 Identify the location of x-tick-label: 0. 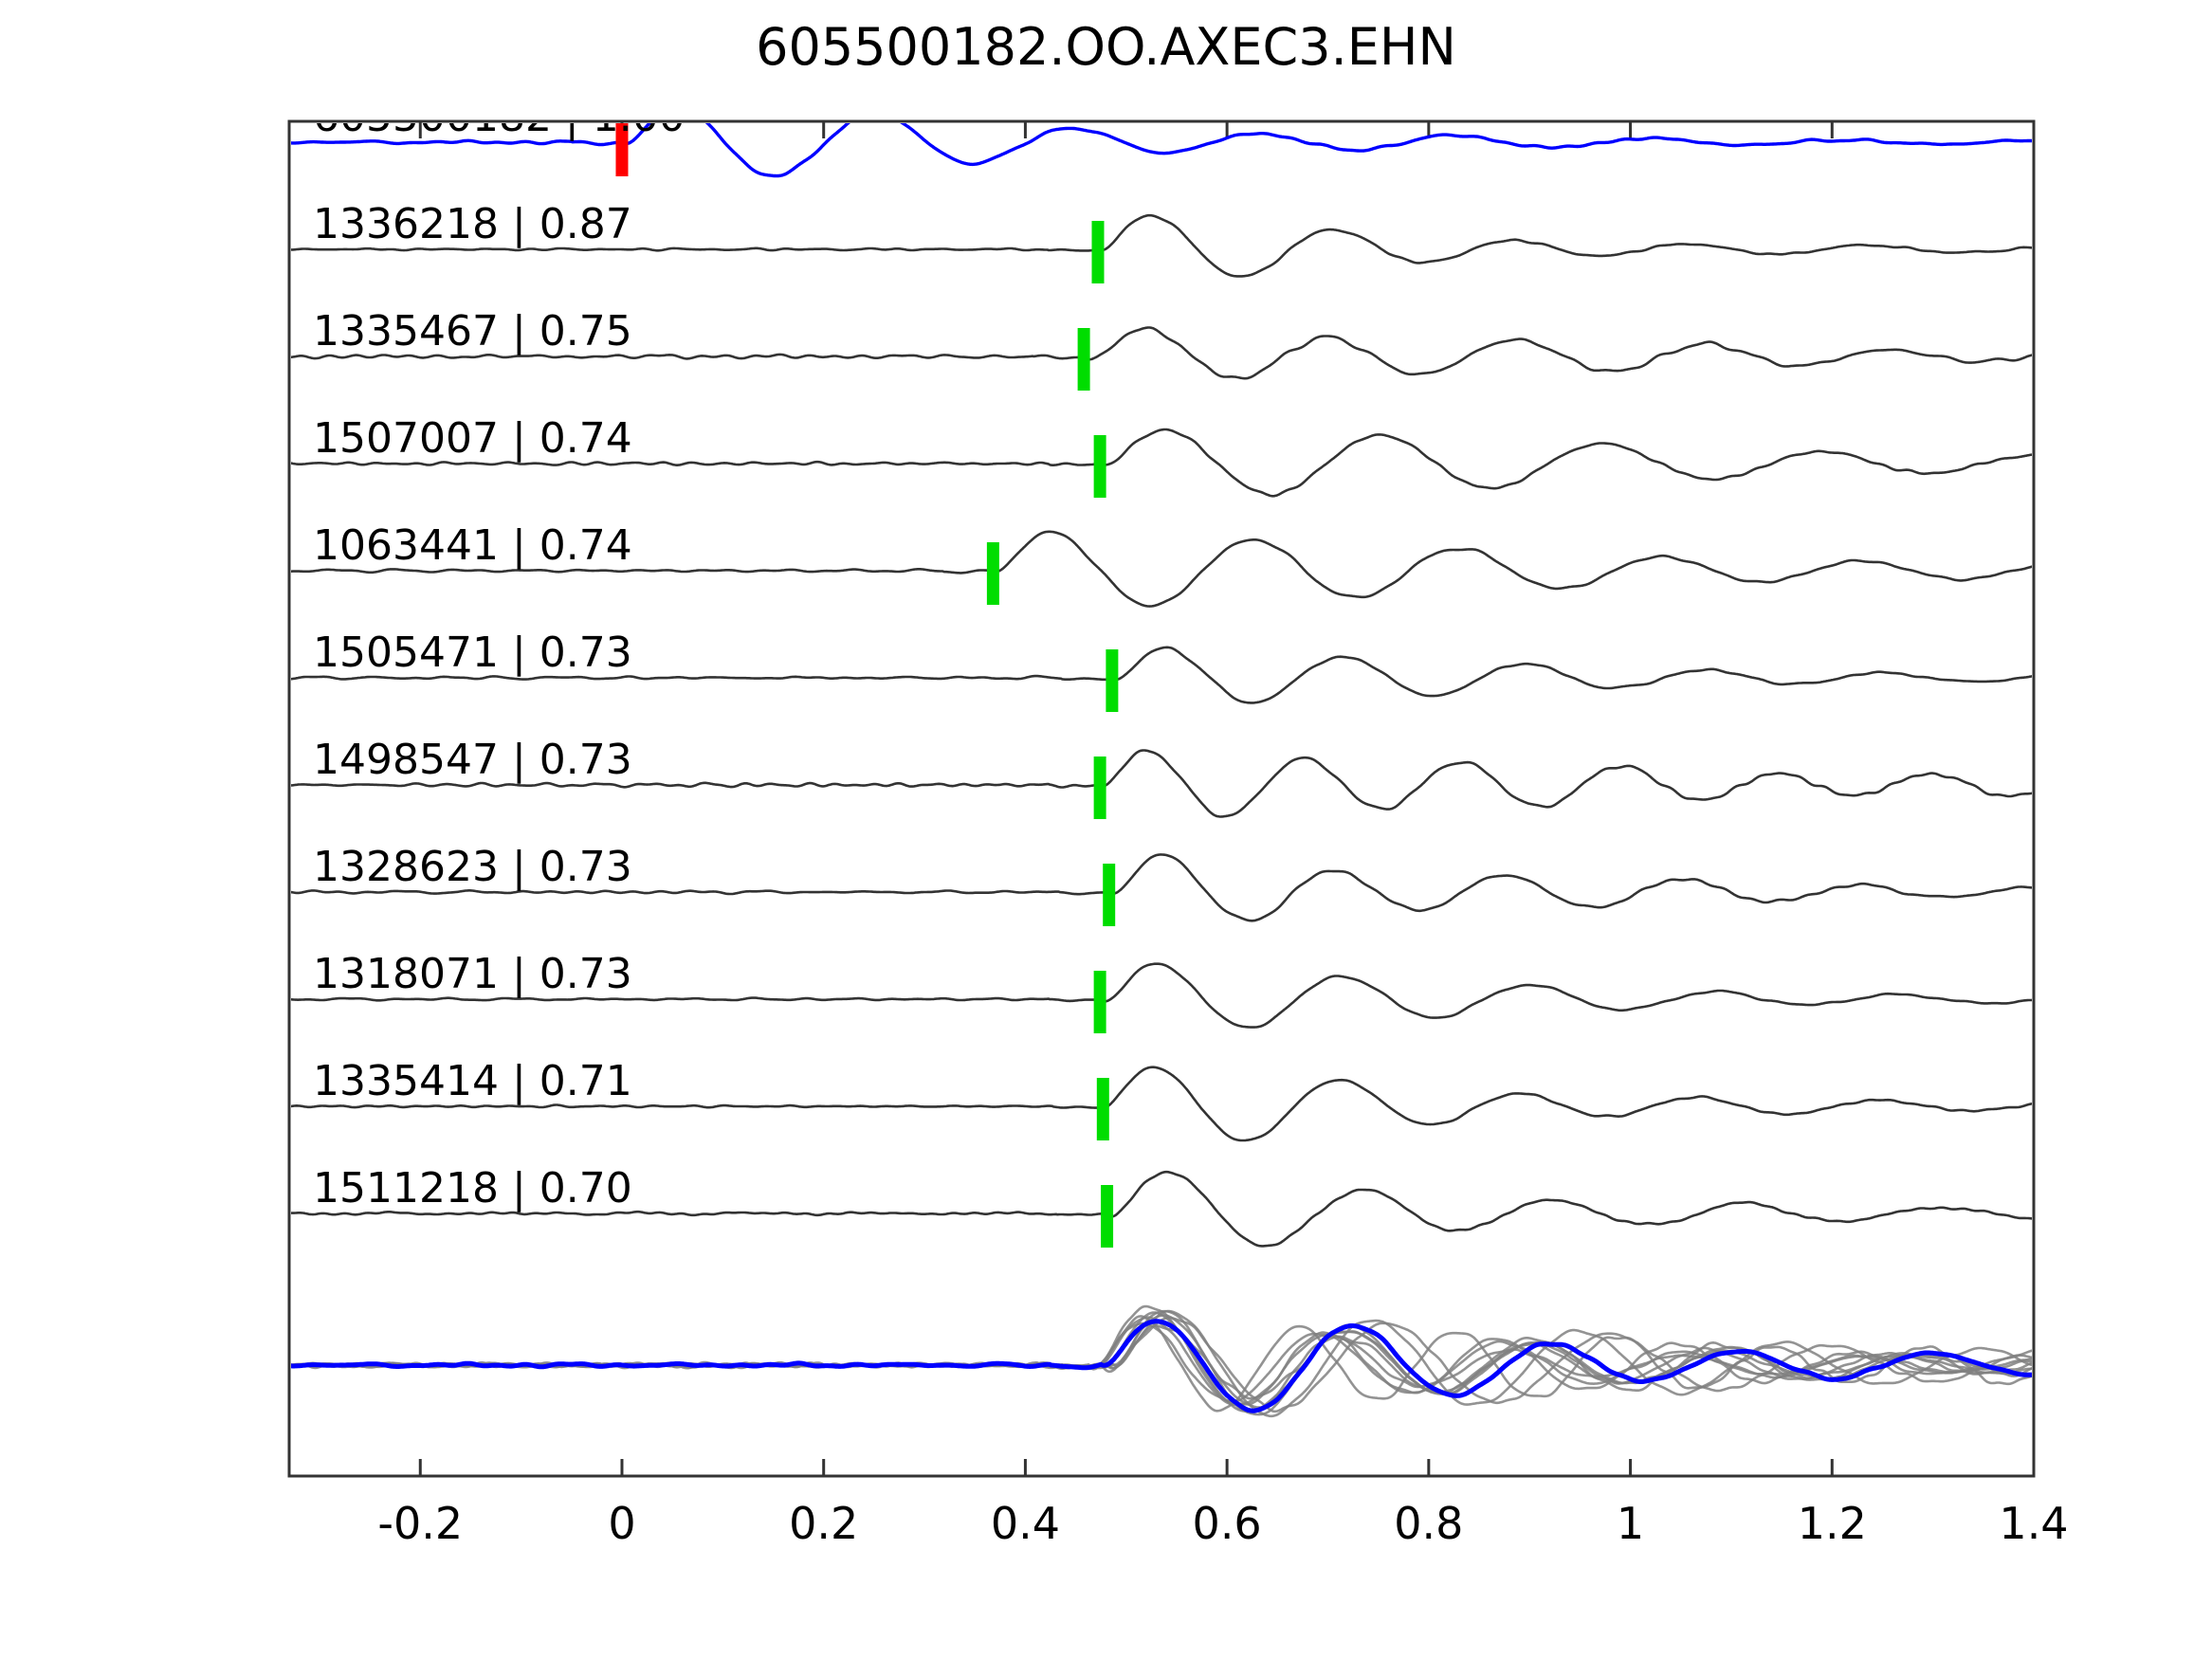
(621, 1523).